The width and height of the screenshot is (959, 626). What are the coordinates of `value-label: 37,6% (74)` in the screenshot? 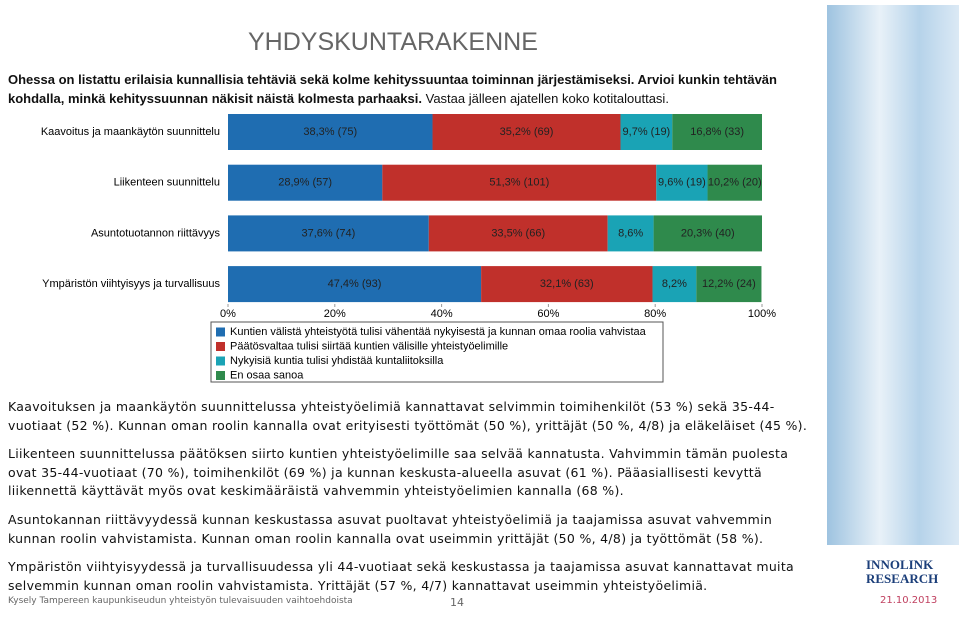 It's located at (328, 233).